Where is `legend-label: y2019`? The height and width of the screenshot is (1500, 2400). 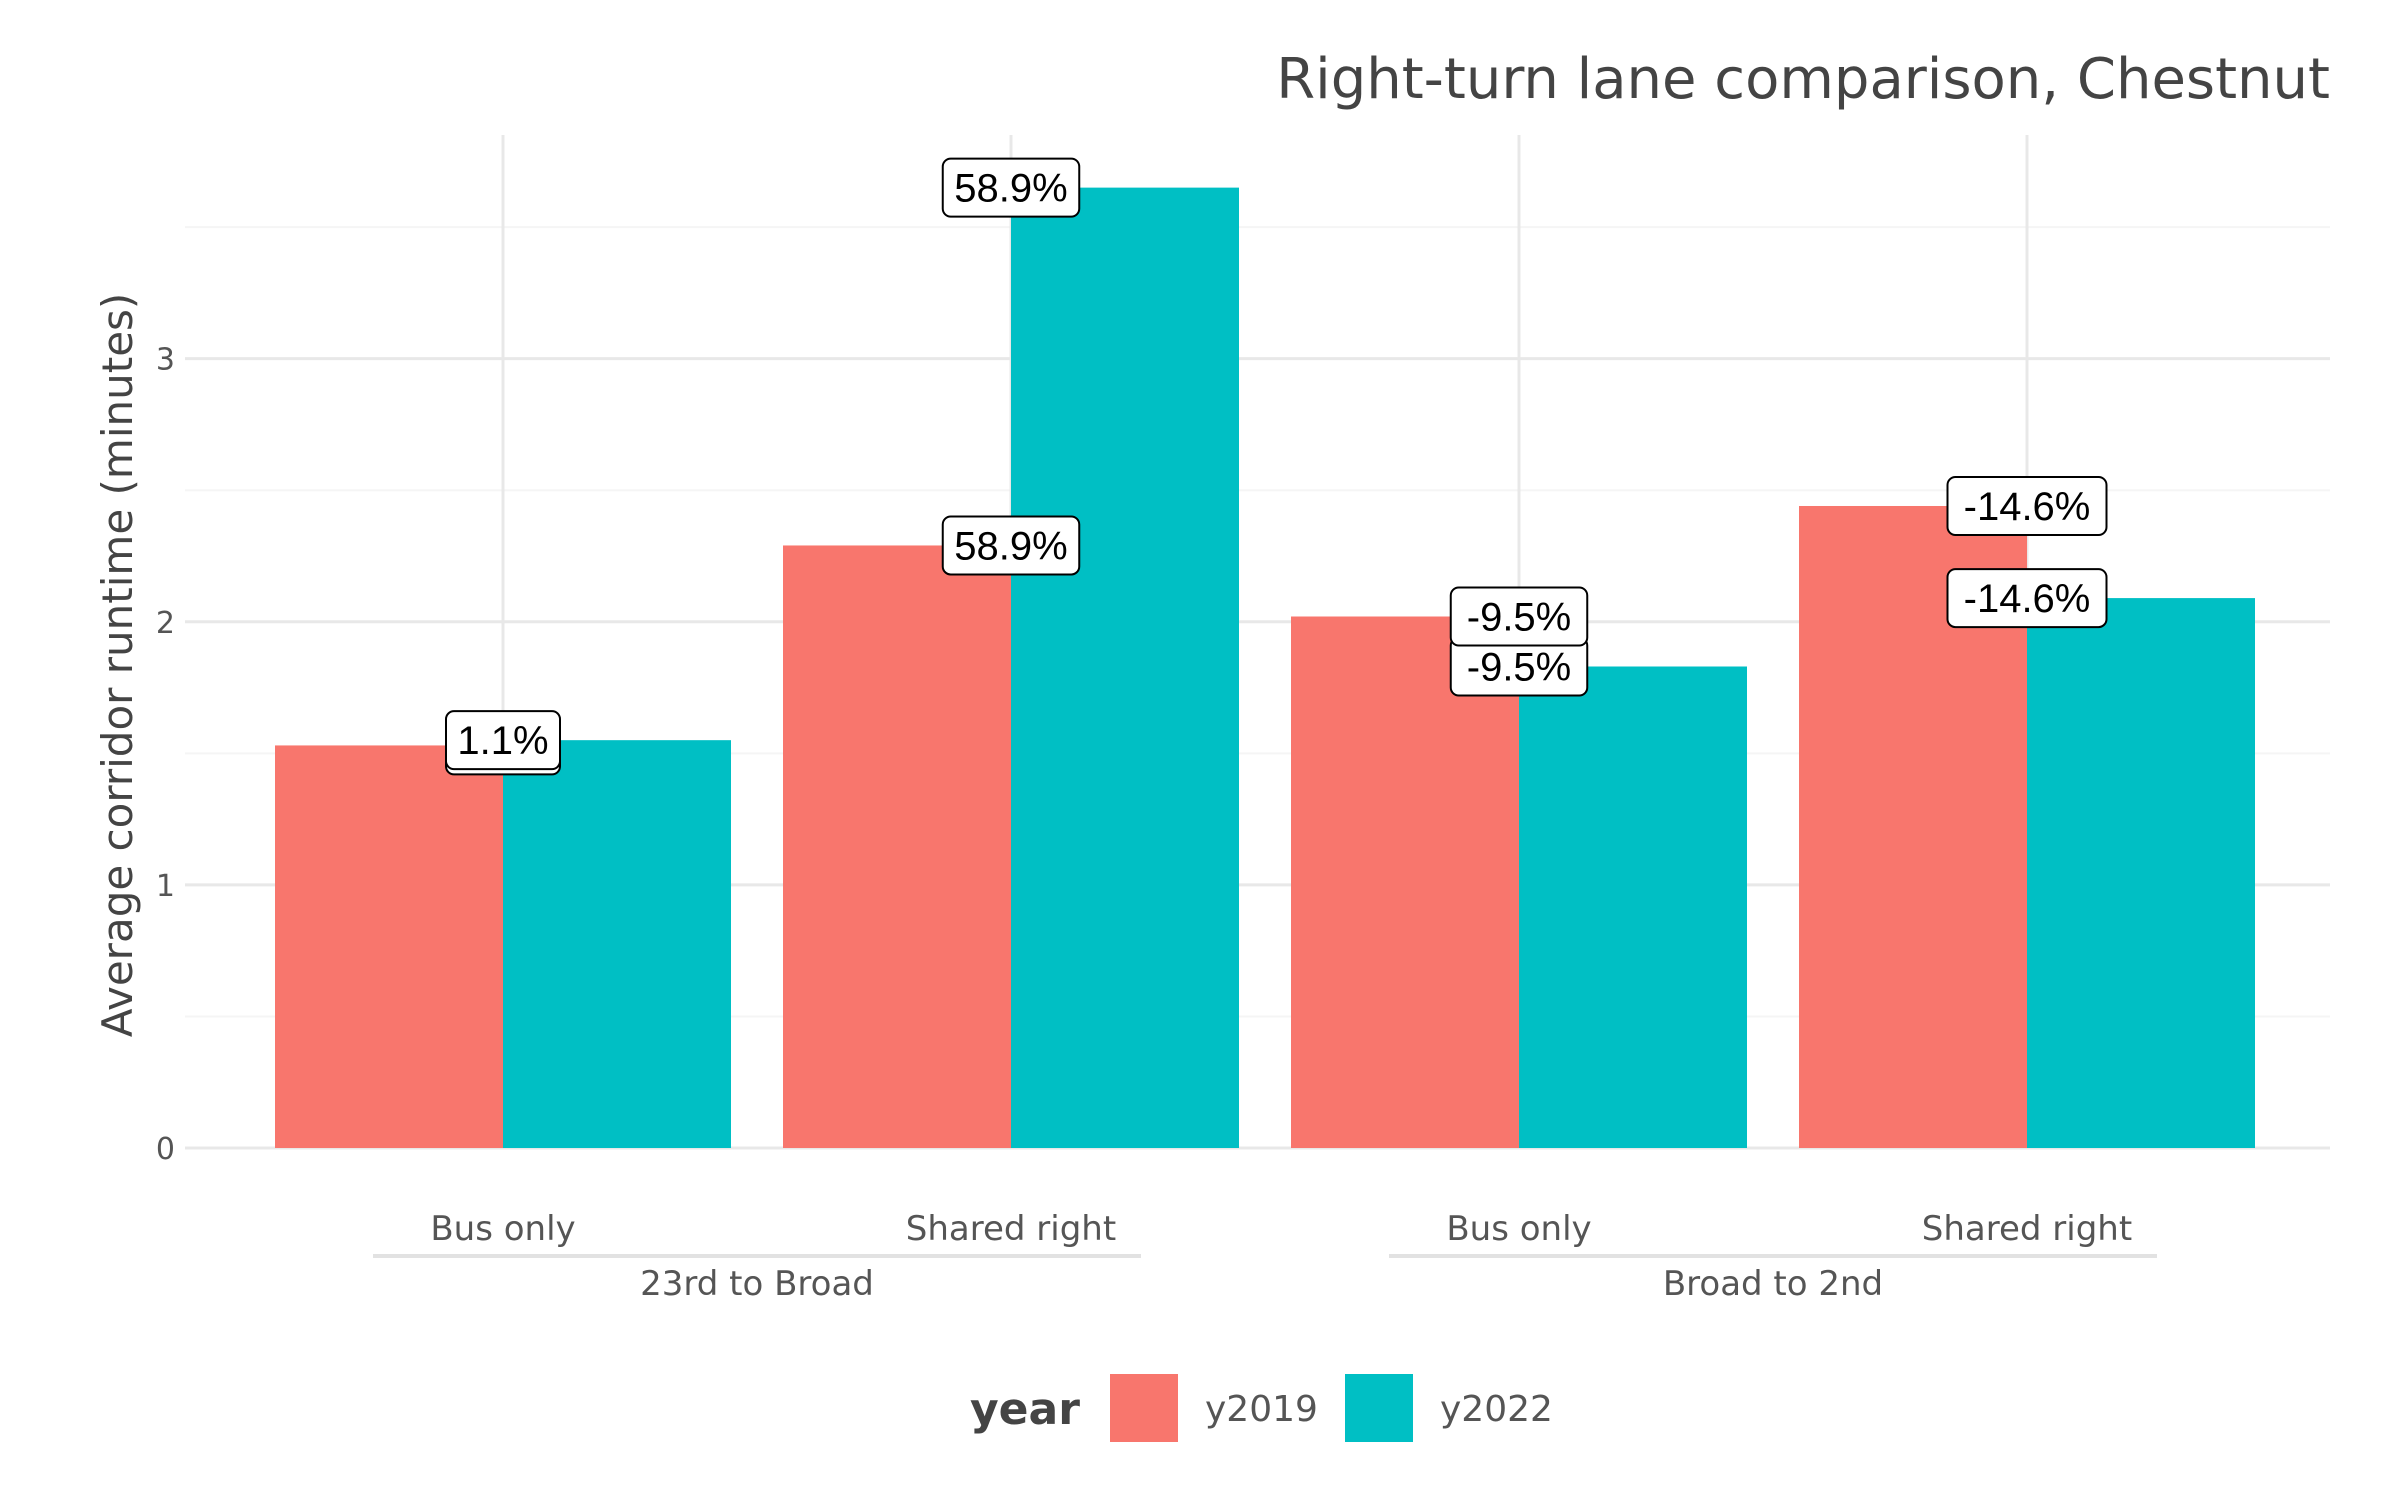 legend-label: y2019 is located at coordinates (1261, 1409).